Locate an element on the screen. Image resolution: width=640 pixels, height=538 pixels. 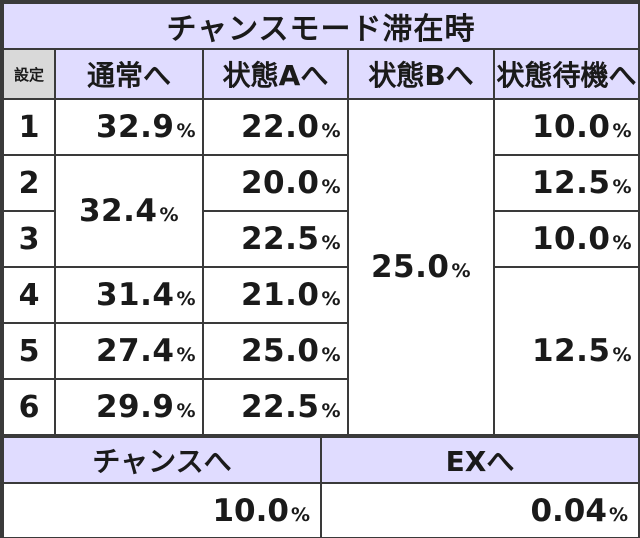
table-row: 3 22.5% 10.0% is located at coordinates (321, 239).